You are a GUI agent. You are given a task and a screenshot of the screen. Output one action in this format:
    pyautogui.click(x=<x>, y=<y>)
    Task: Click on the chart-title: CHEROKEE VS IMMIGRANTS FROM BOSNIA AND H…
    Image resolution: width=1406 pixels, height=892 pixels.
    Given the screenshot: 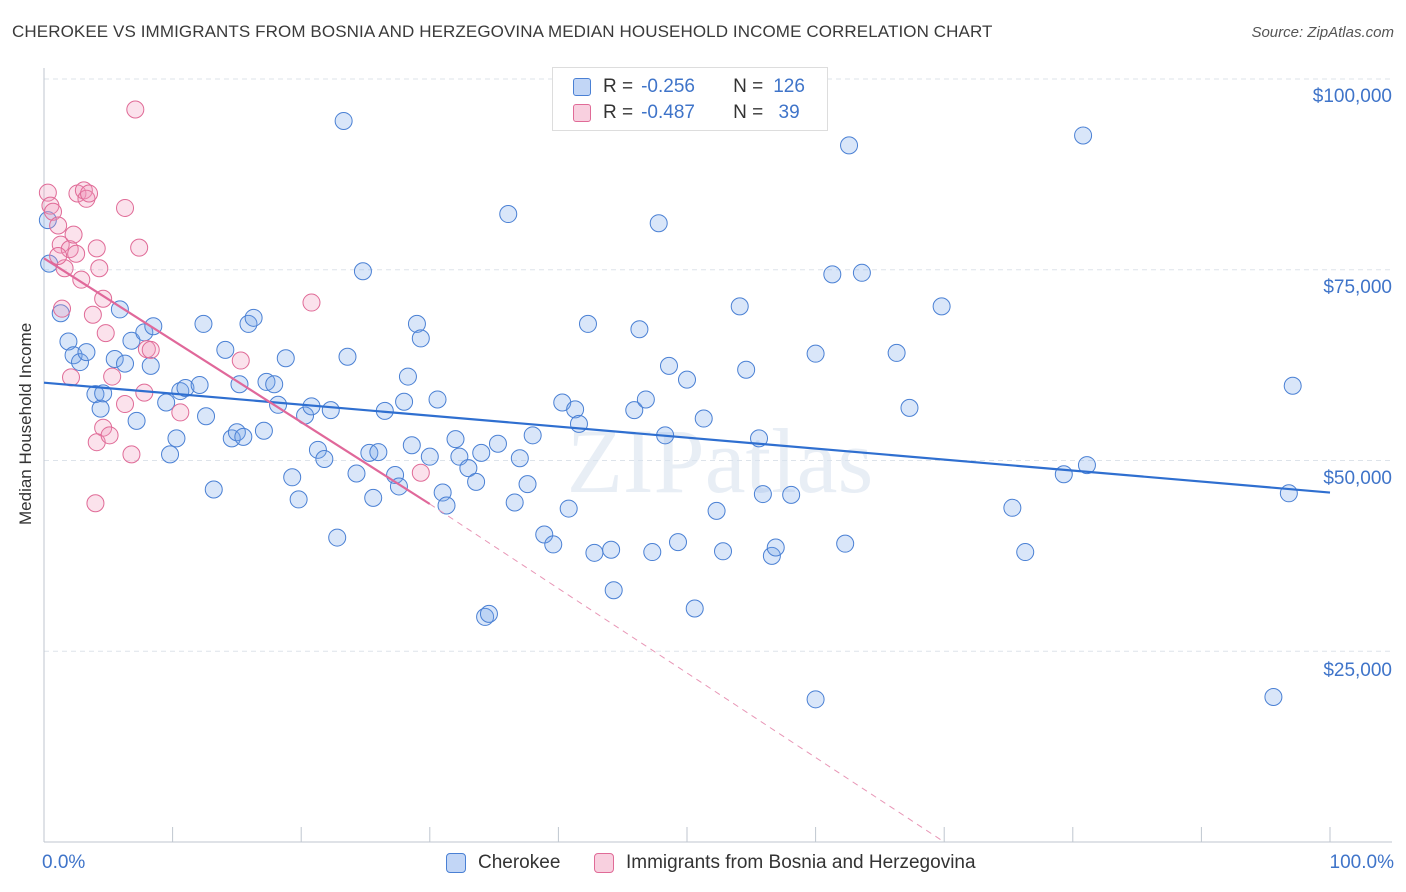 What is the action you would take?
    pyautogui.click(x=502, y=31)
    